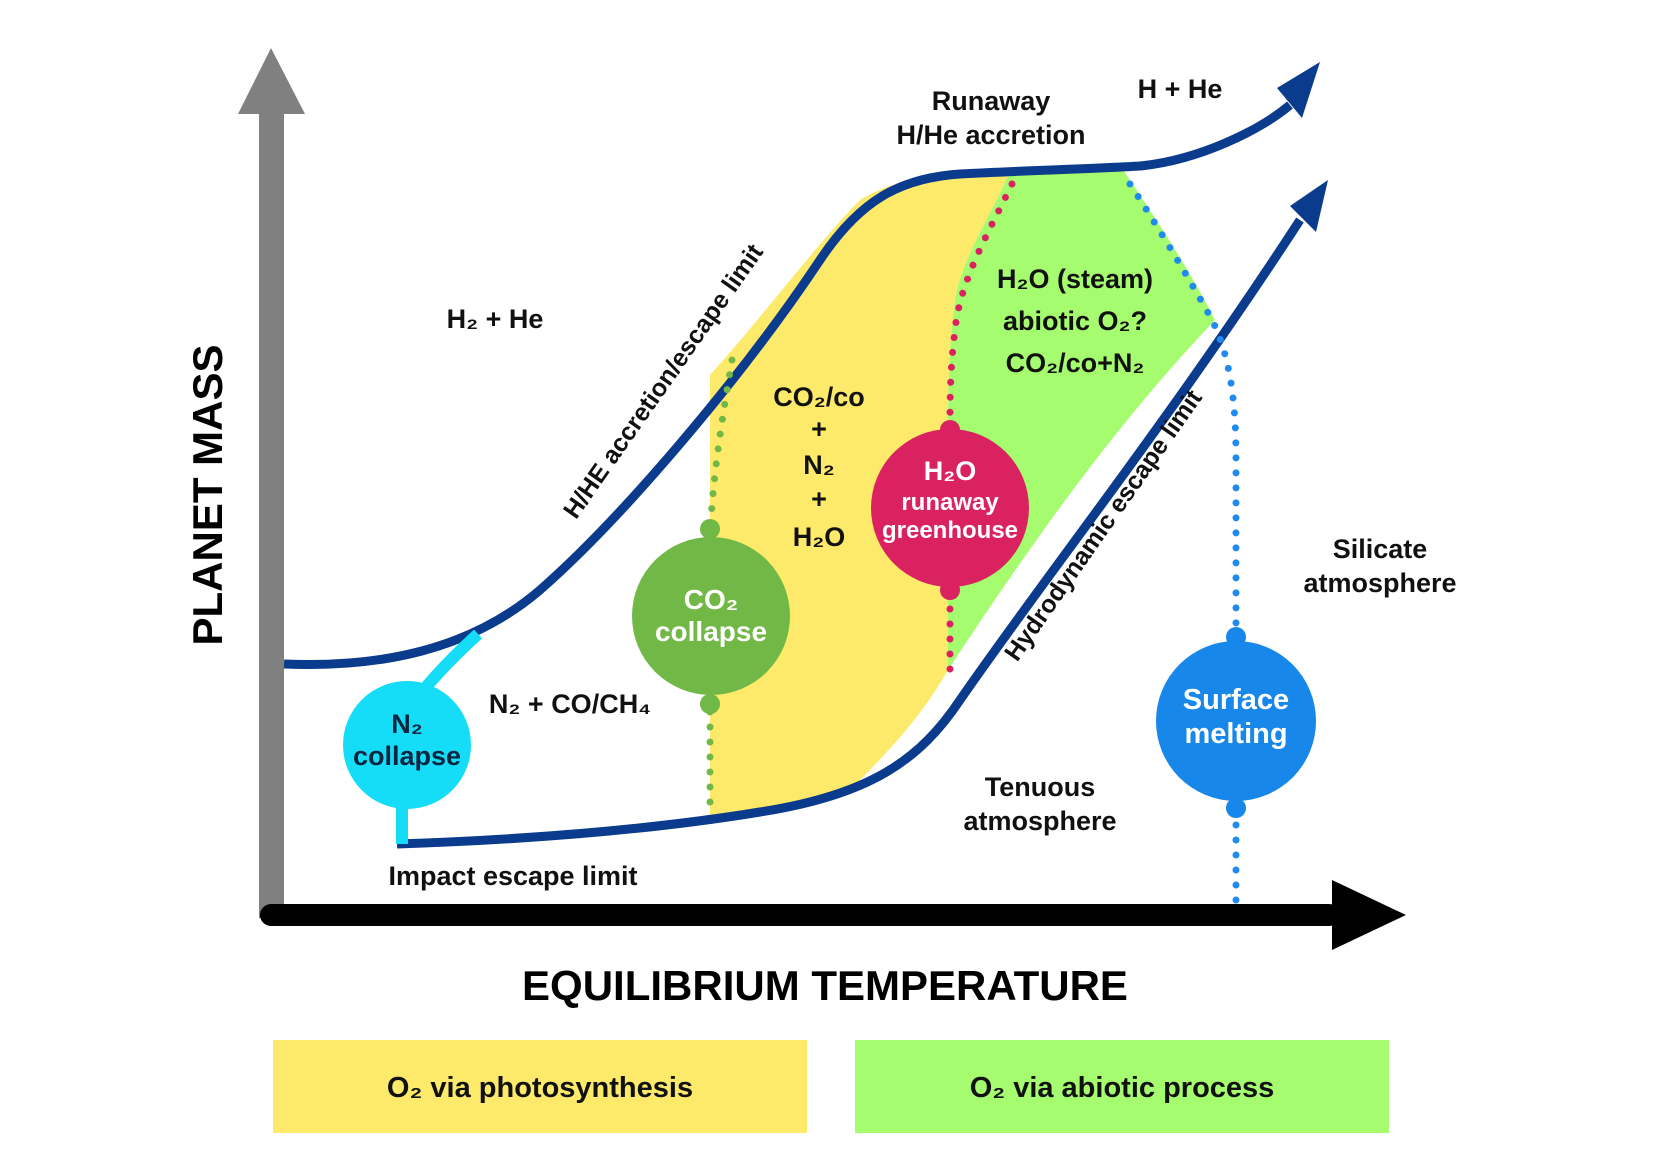  I want to click on runaway-greenhouse-boundary, so click(981, 307).